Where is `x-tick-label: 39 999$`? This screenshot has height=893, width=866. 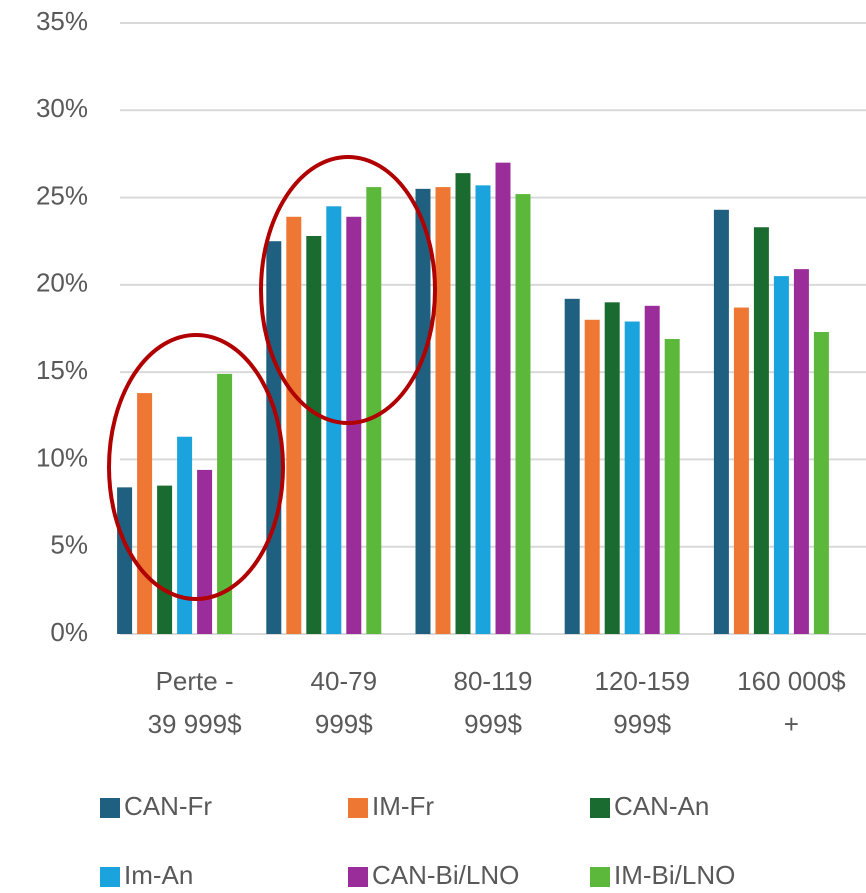 x-tick-label: 39 999$ is located at coordinates (195, 724).